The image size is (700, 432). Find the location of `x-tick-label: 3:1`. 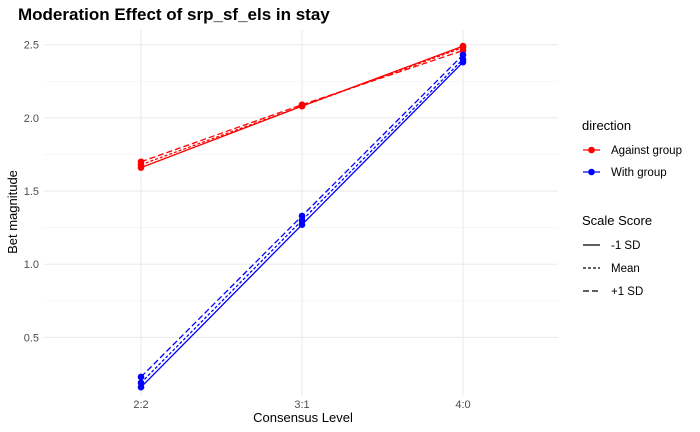

x-tick-label: 3:1 is located at coordinates (301, 405).